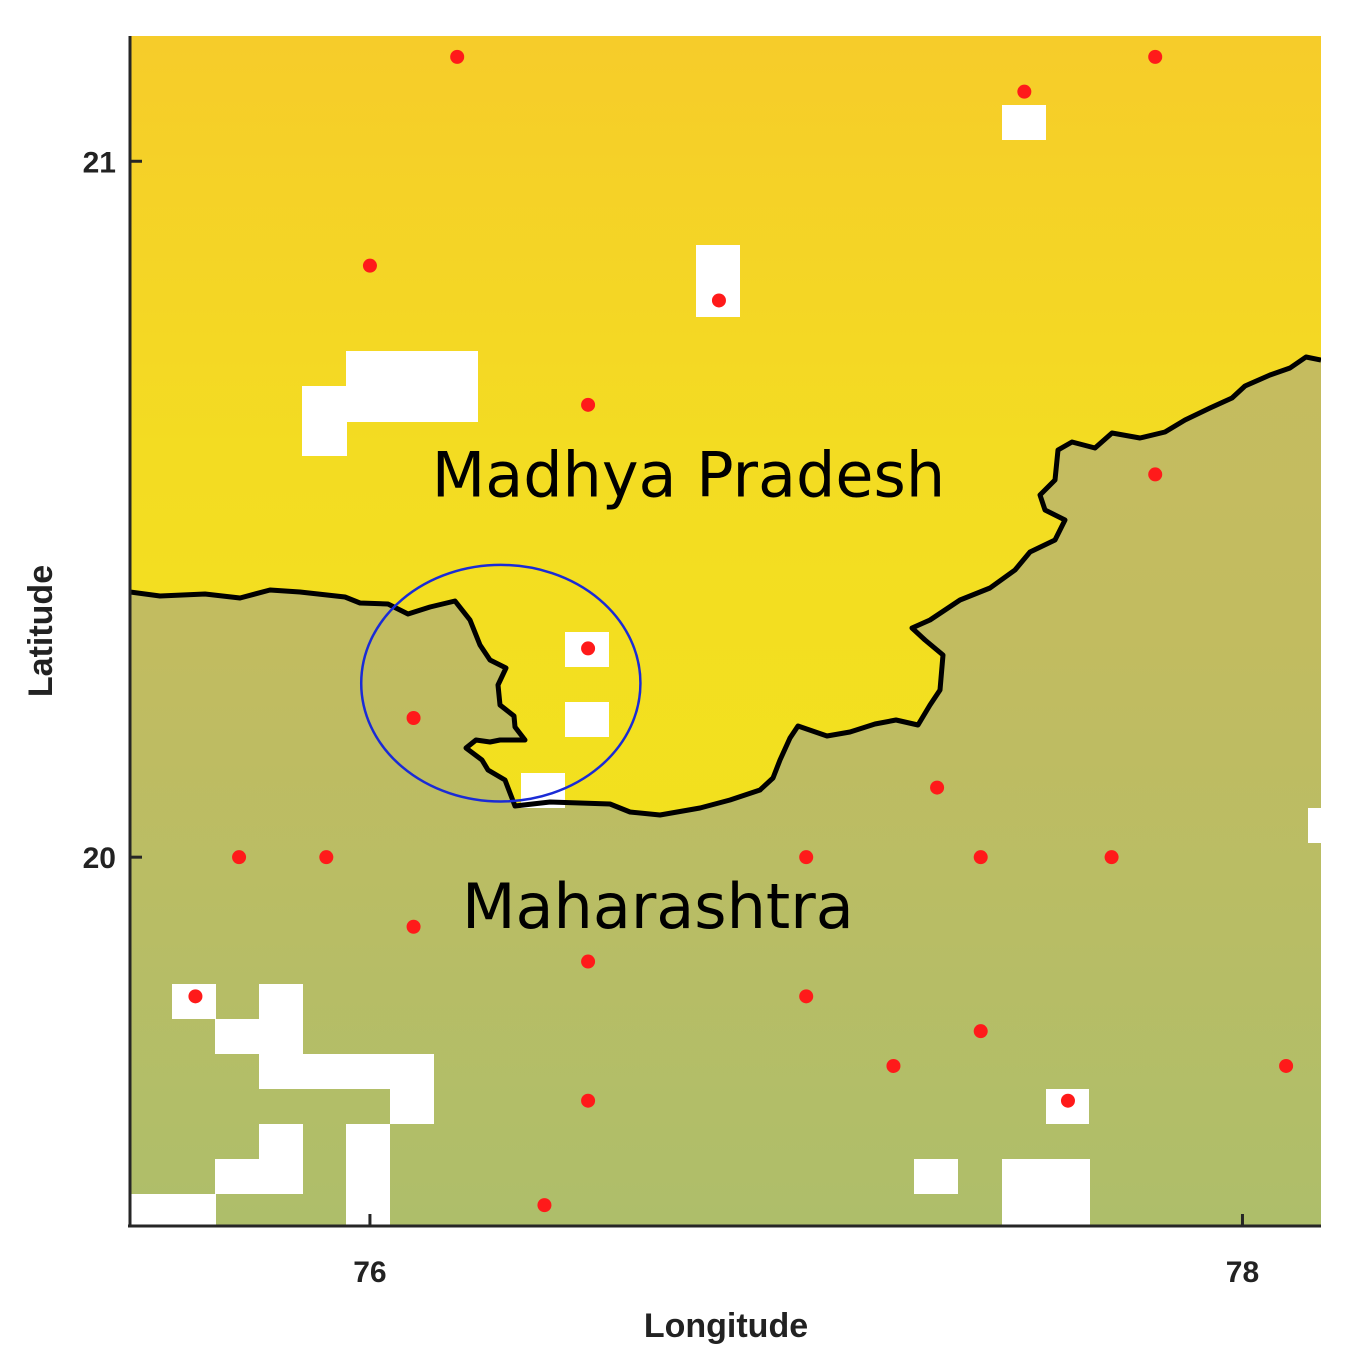 This screenshot has width=1346, height=1366. I want to click on x-axis-title: Longitude, so click(726, 1326).